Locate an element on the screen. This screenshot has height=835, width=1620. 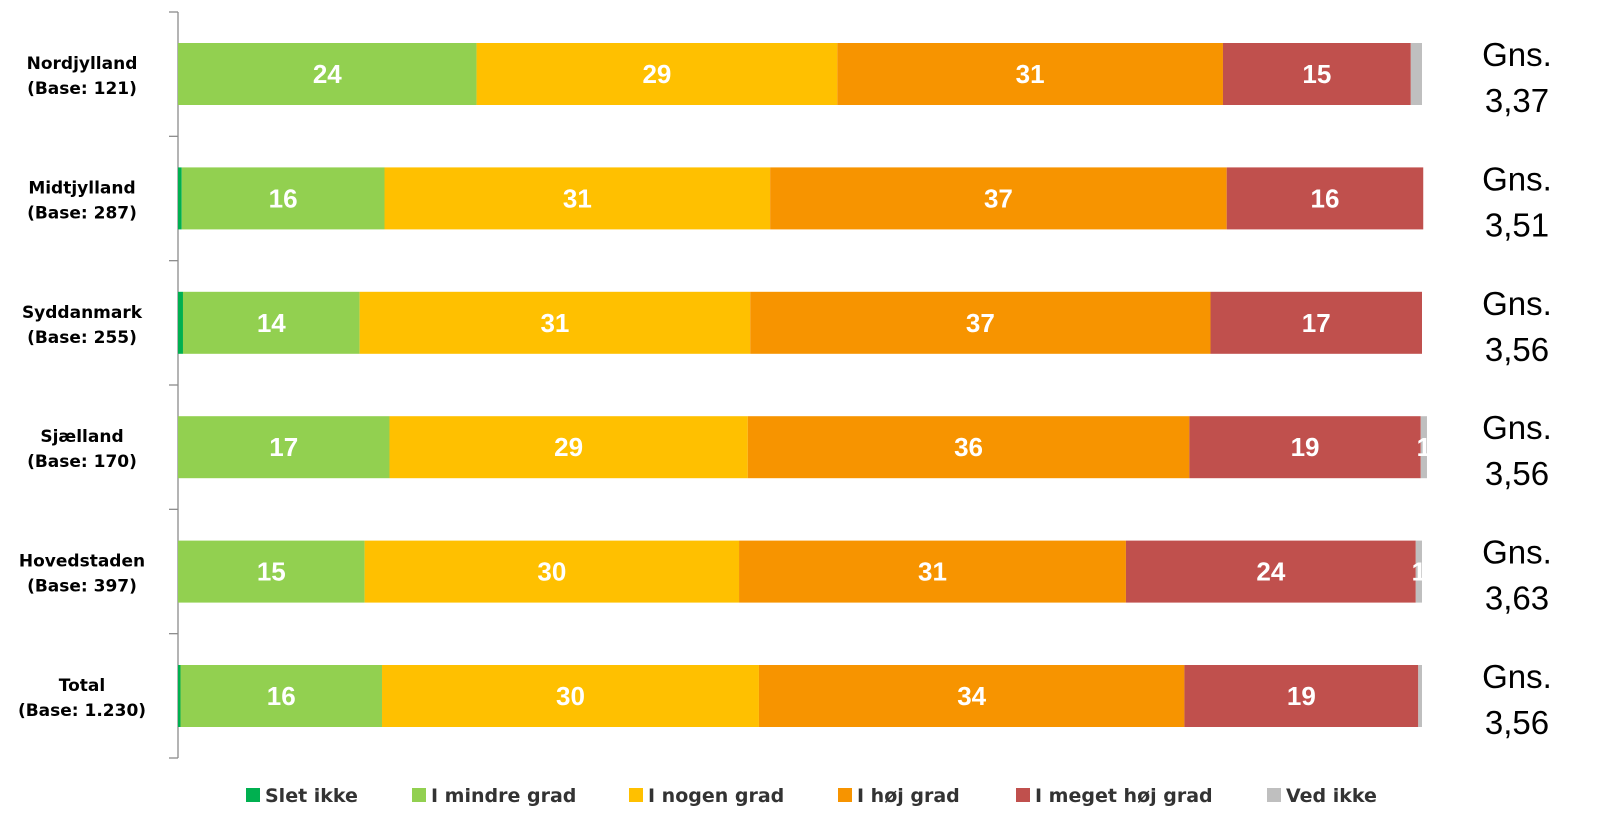
average-value: 3,37 is located at coordinates (1517, 100).